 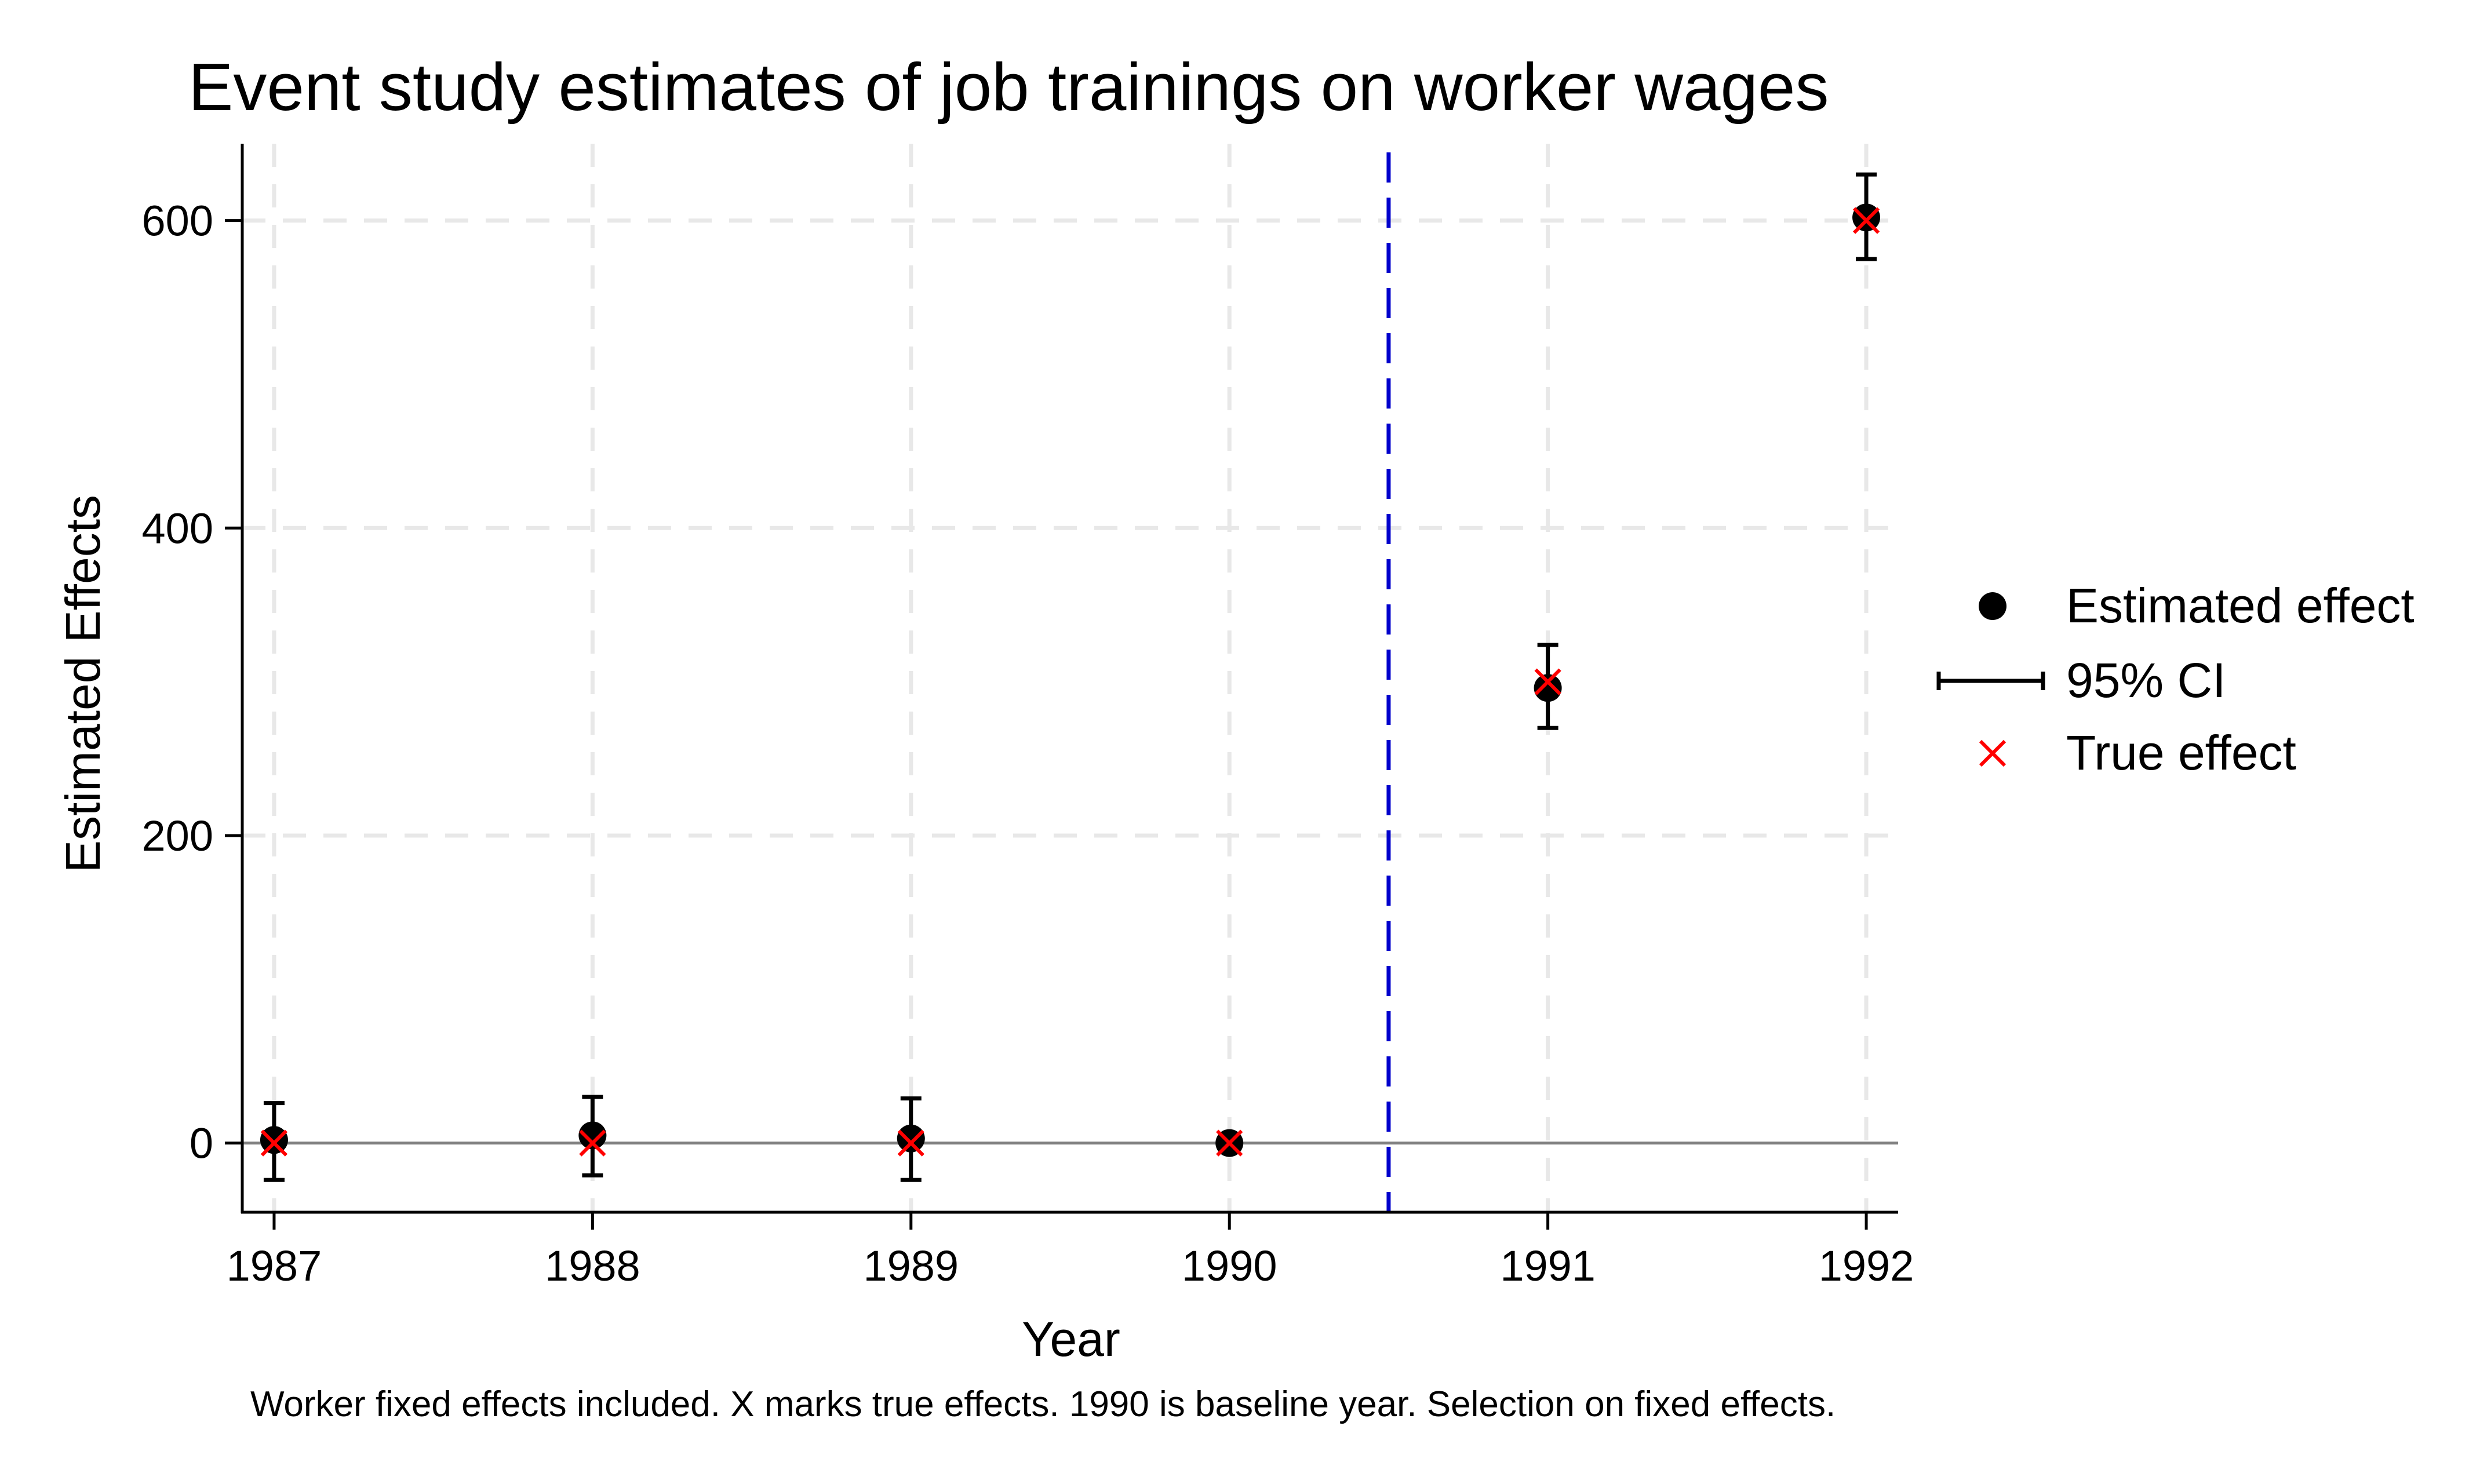 I want to click on legend-entry-estimated: Estimated effect, so click(x=2197, y=605).